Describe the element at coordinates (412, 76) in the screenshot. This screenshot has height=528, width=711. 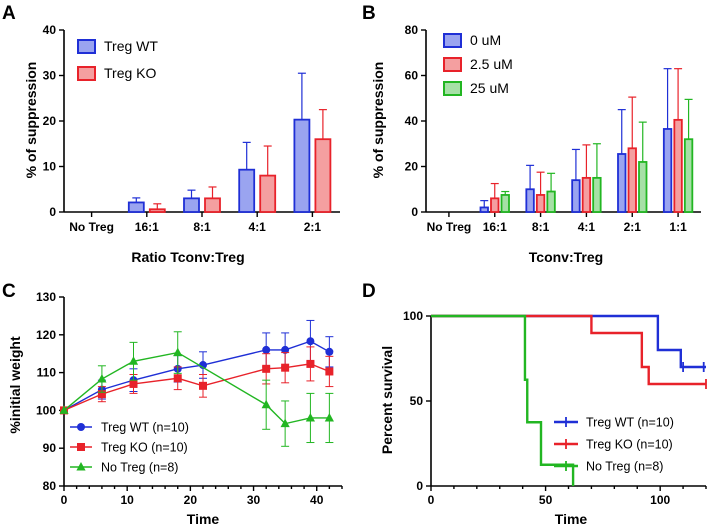
I see `chart-b-ytick-label: 60` at that location.